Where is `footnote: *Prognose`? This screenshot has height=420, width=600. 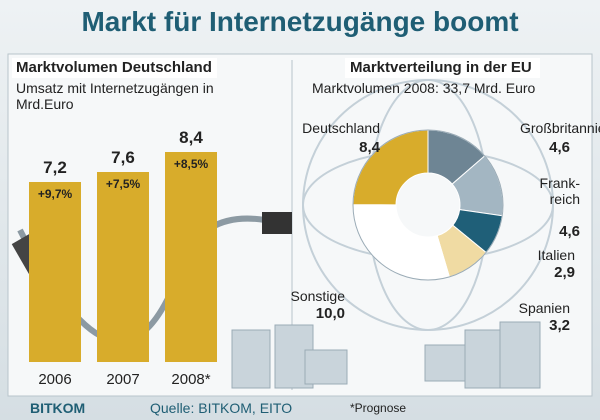 footnote: *Prognose is located at coordinates (378, 408).